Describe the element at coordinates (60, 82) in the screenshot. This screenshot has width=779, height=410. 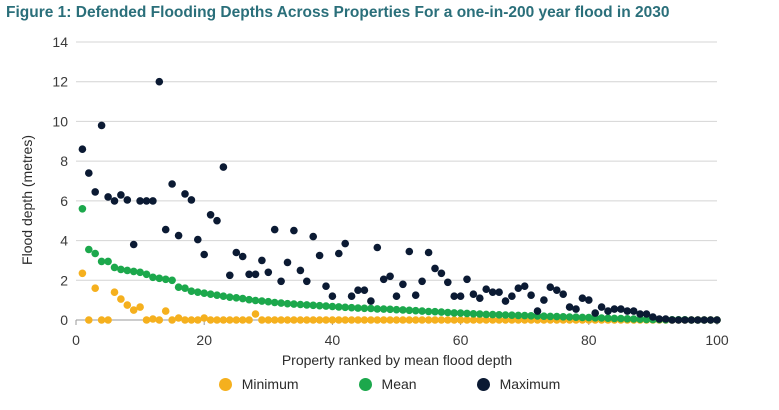
I see `y-tick-label: 12` at that location.